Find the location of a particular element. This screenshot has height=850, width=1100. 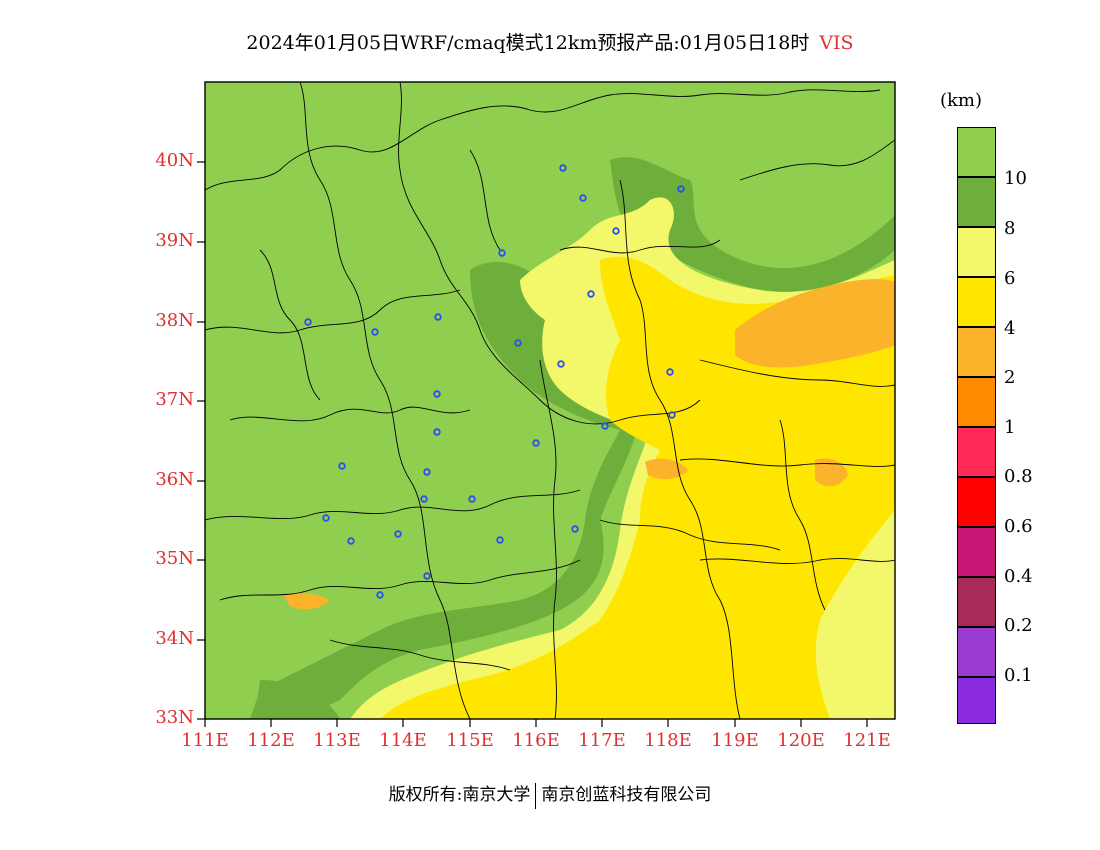

lat-label: 36N is located at coordinates (174, 479).